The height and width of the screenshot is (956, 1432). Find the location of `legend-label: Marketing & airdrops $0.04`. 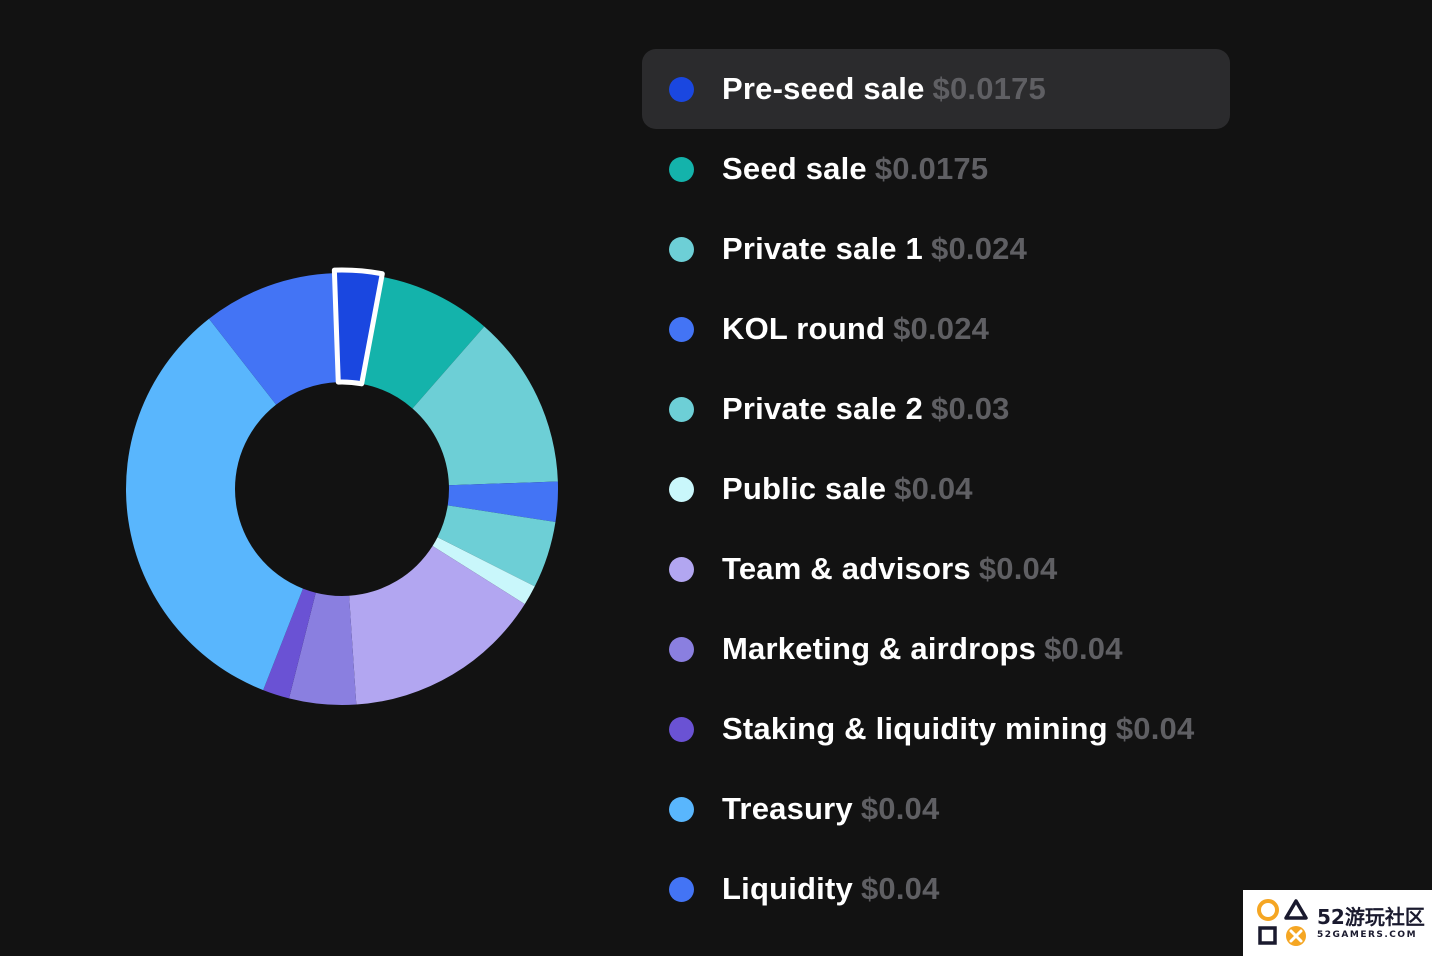

legend-label: Marketing & airdrops $0.04 is located at coordinates (922, 649).